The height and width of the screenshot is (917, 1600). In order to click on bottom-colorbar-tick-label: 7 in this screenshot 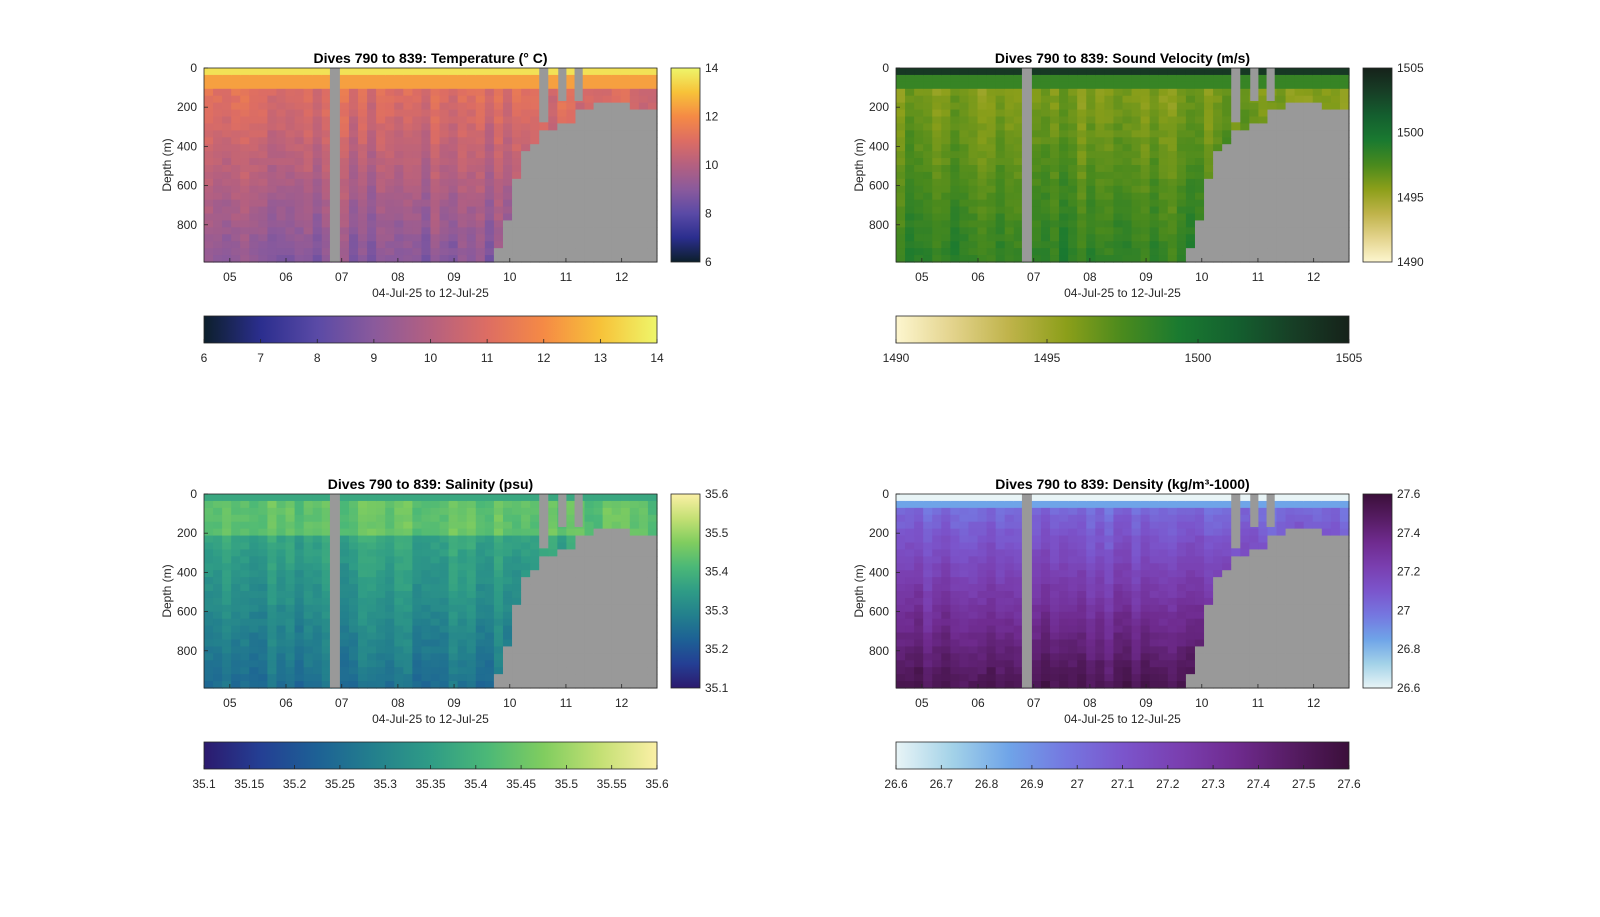, I will do `click(260, 358)`.